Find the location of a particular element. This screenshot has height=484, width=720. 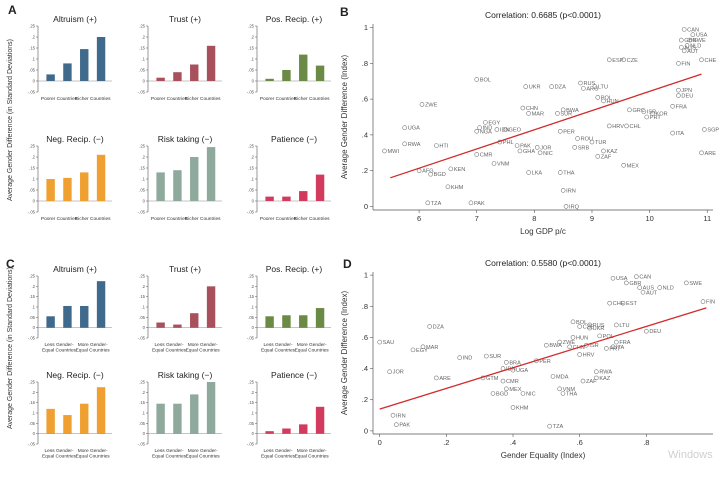

point-label: POL is located at coordinates (608, 337).